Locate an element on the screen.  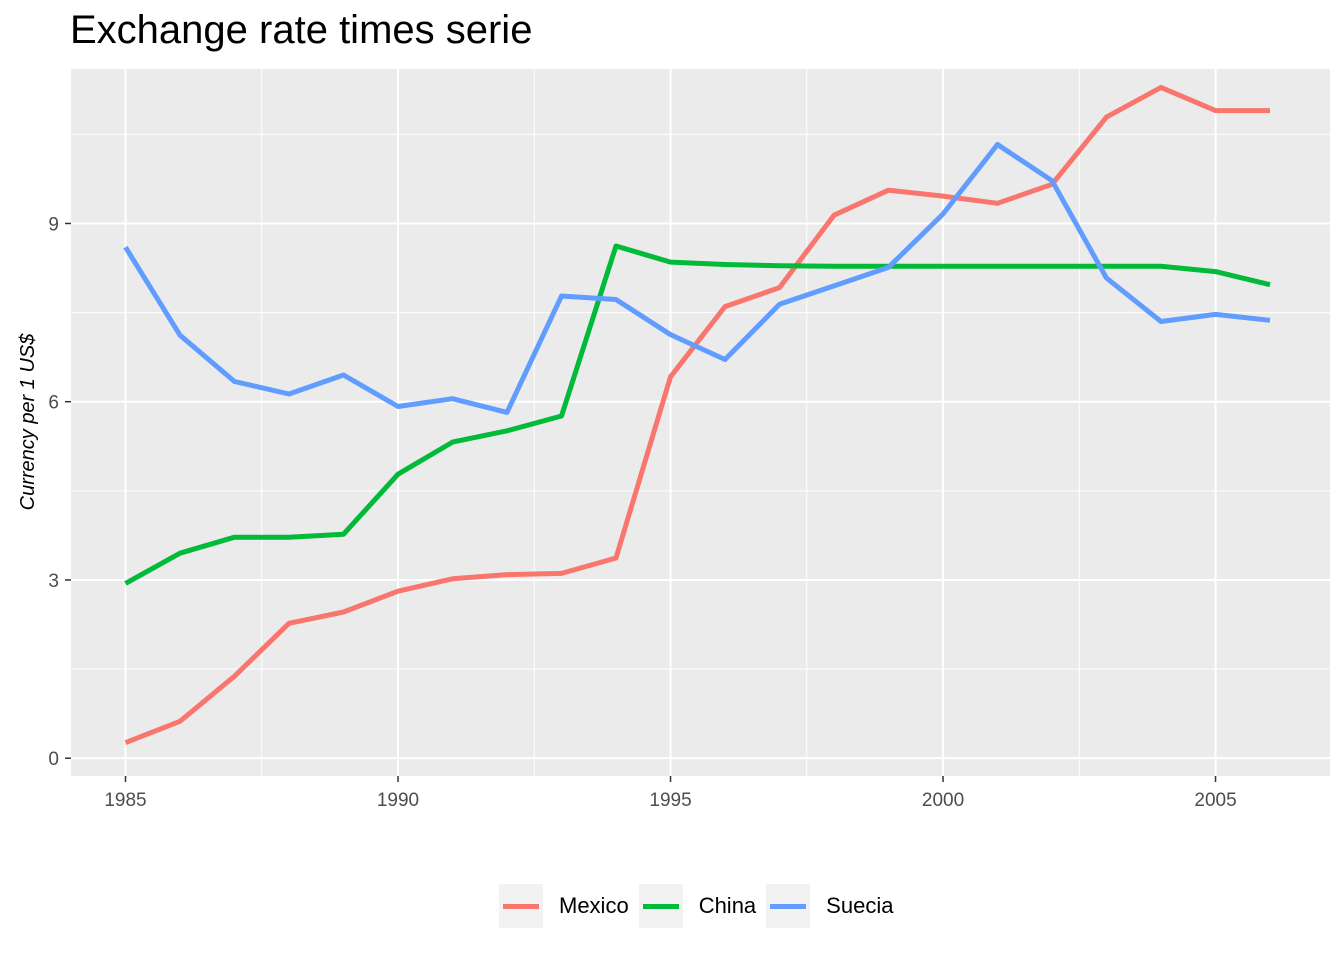
chart-title: Exchange rate times serie is located at coordinates (301, 30).